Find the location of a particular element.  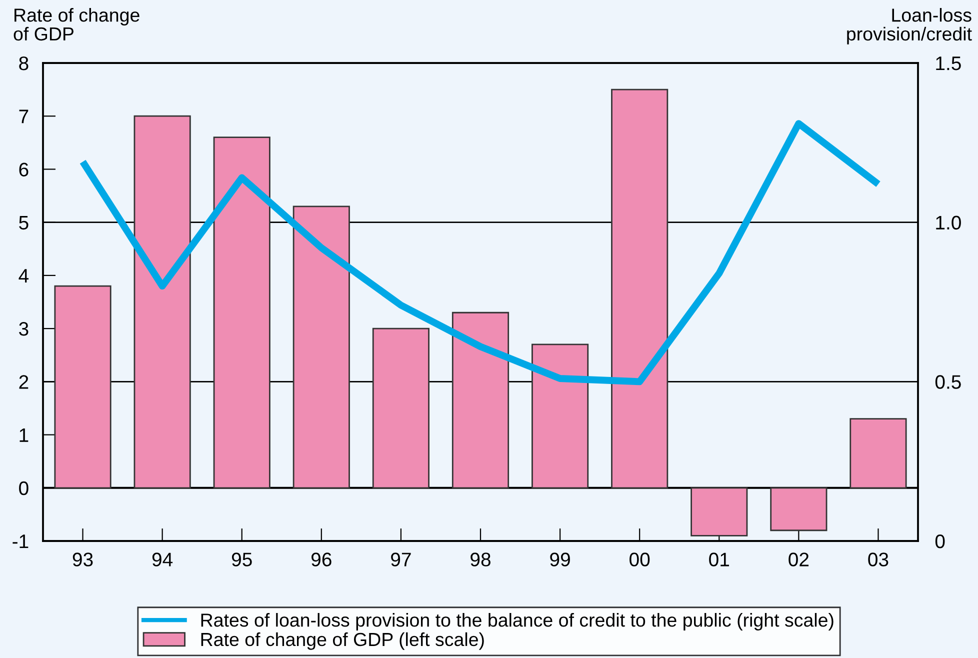

y2-tick-label: 1.0 is located at coordinates (948, 223).